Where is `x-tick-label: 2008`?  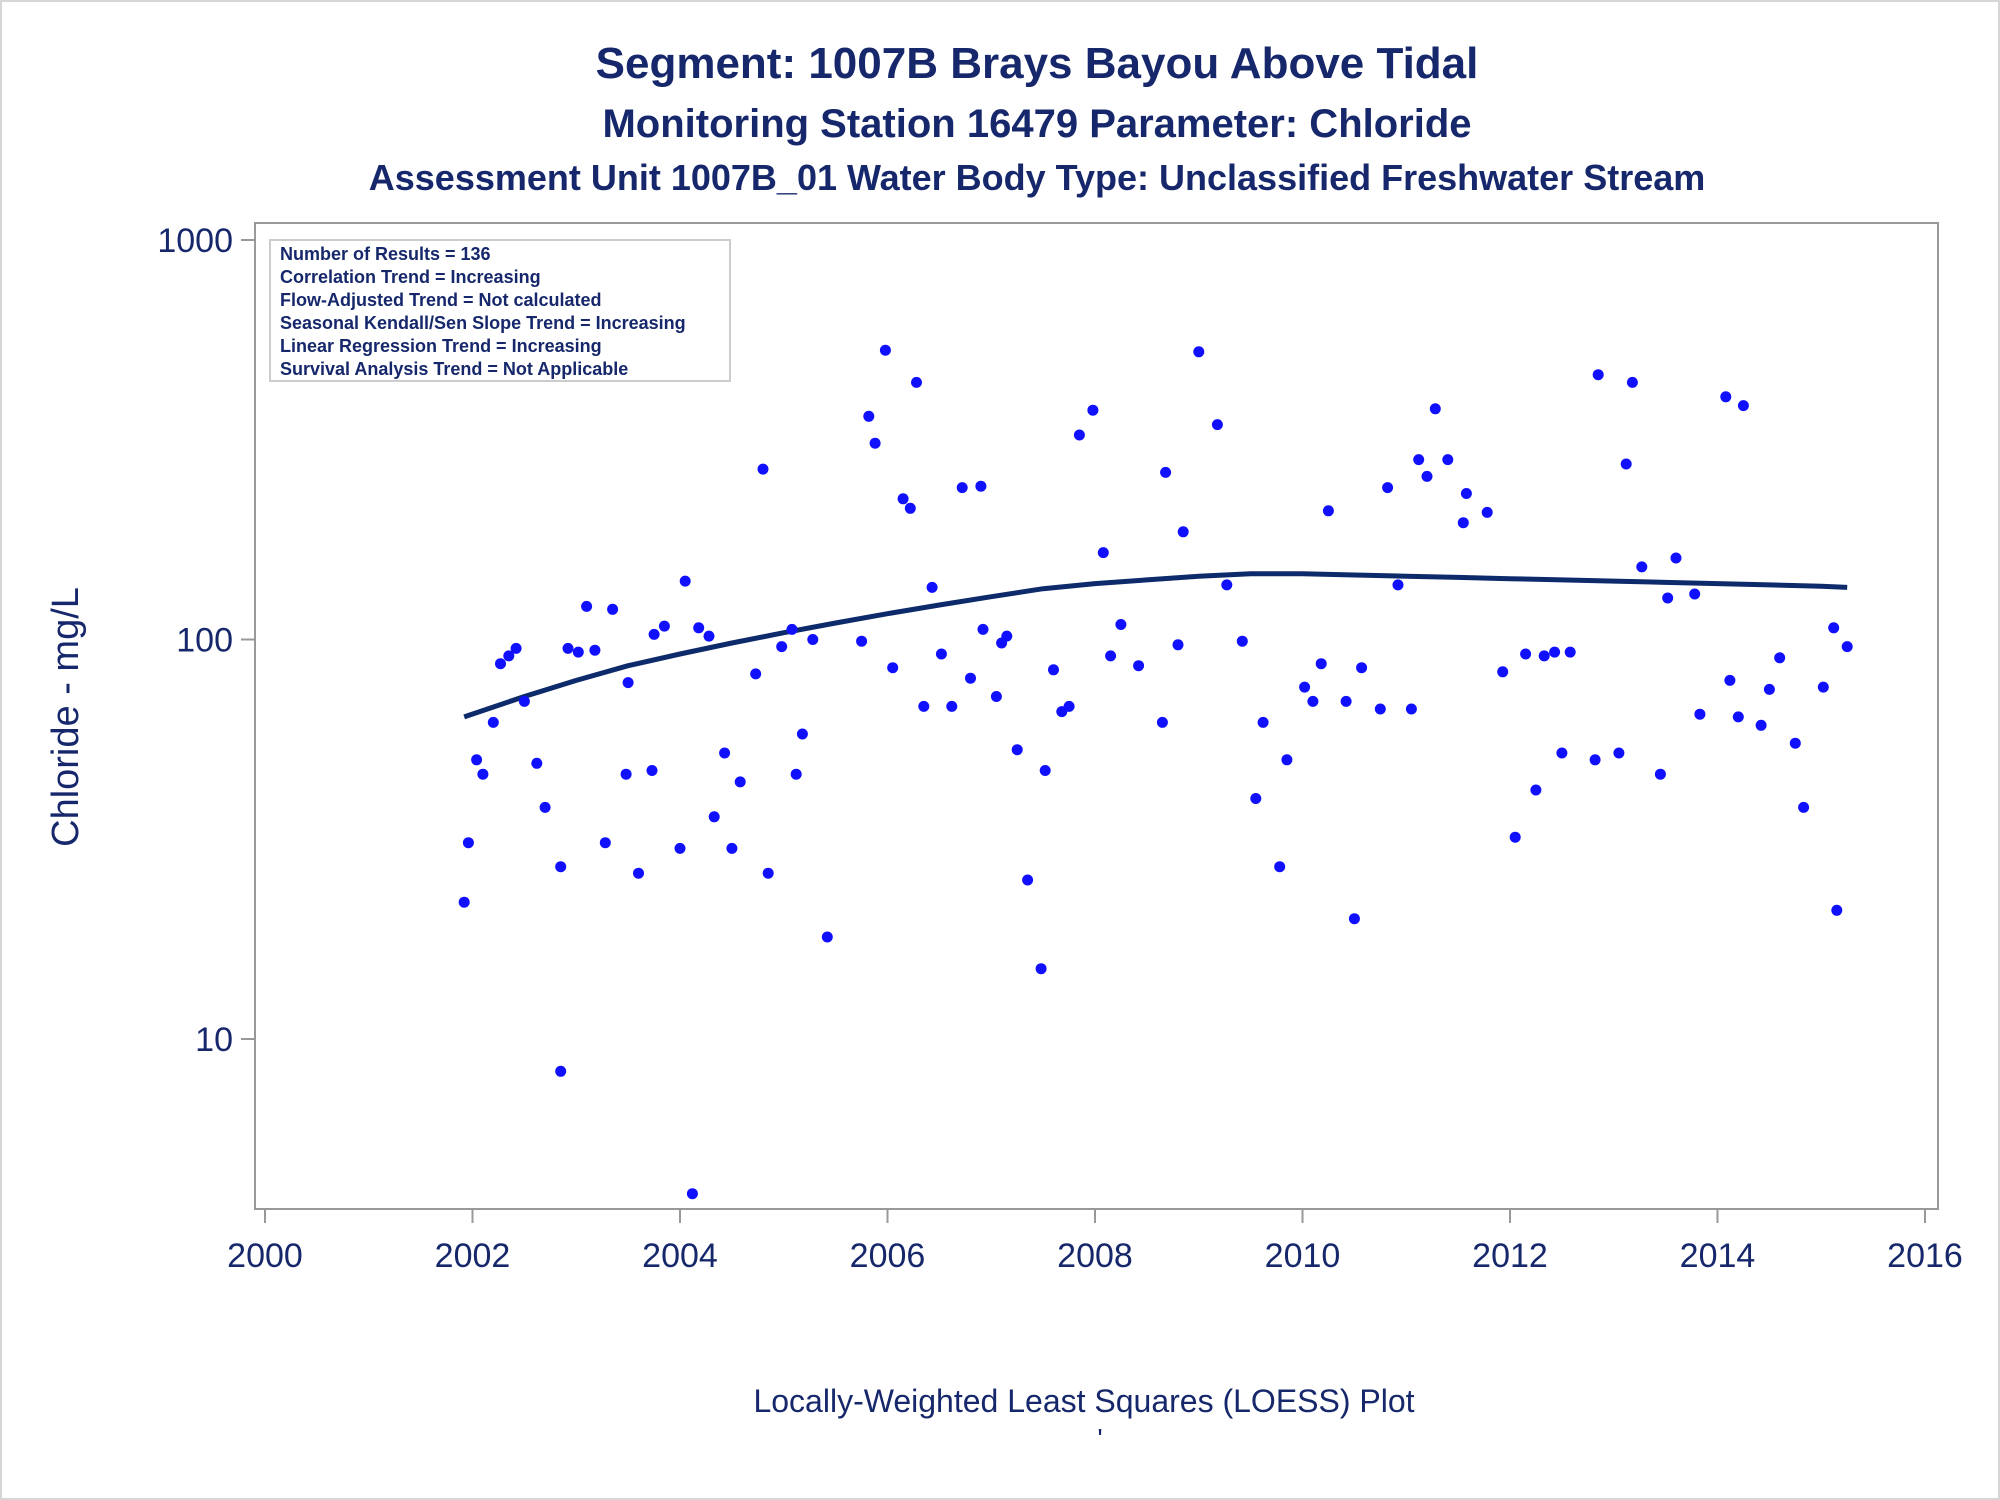 x-tick-label: 2008 is located at coordinates (1095, 1256).